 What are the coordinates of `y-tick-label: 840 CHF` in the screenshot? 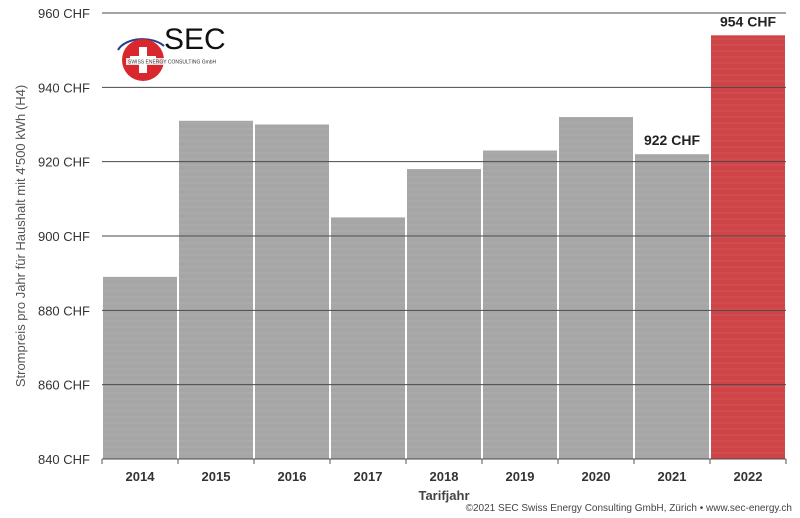 It's located at (64, 459).